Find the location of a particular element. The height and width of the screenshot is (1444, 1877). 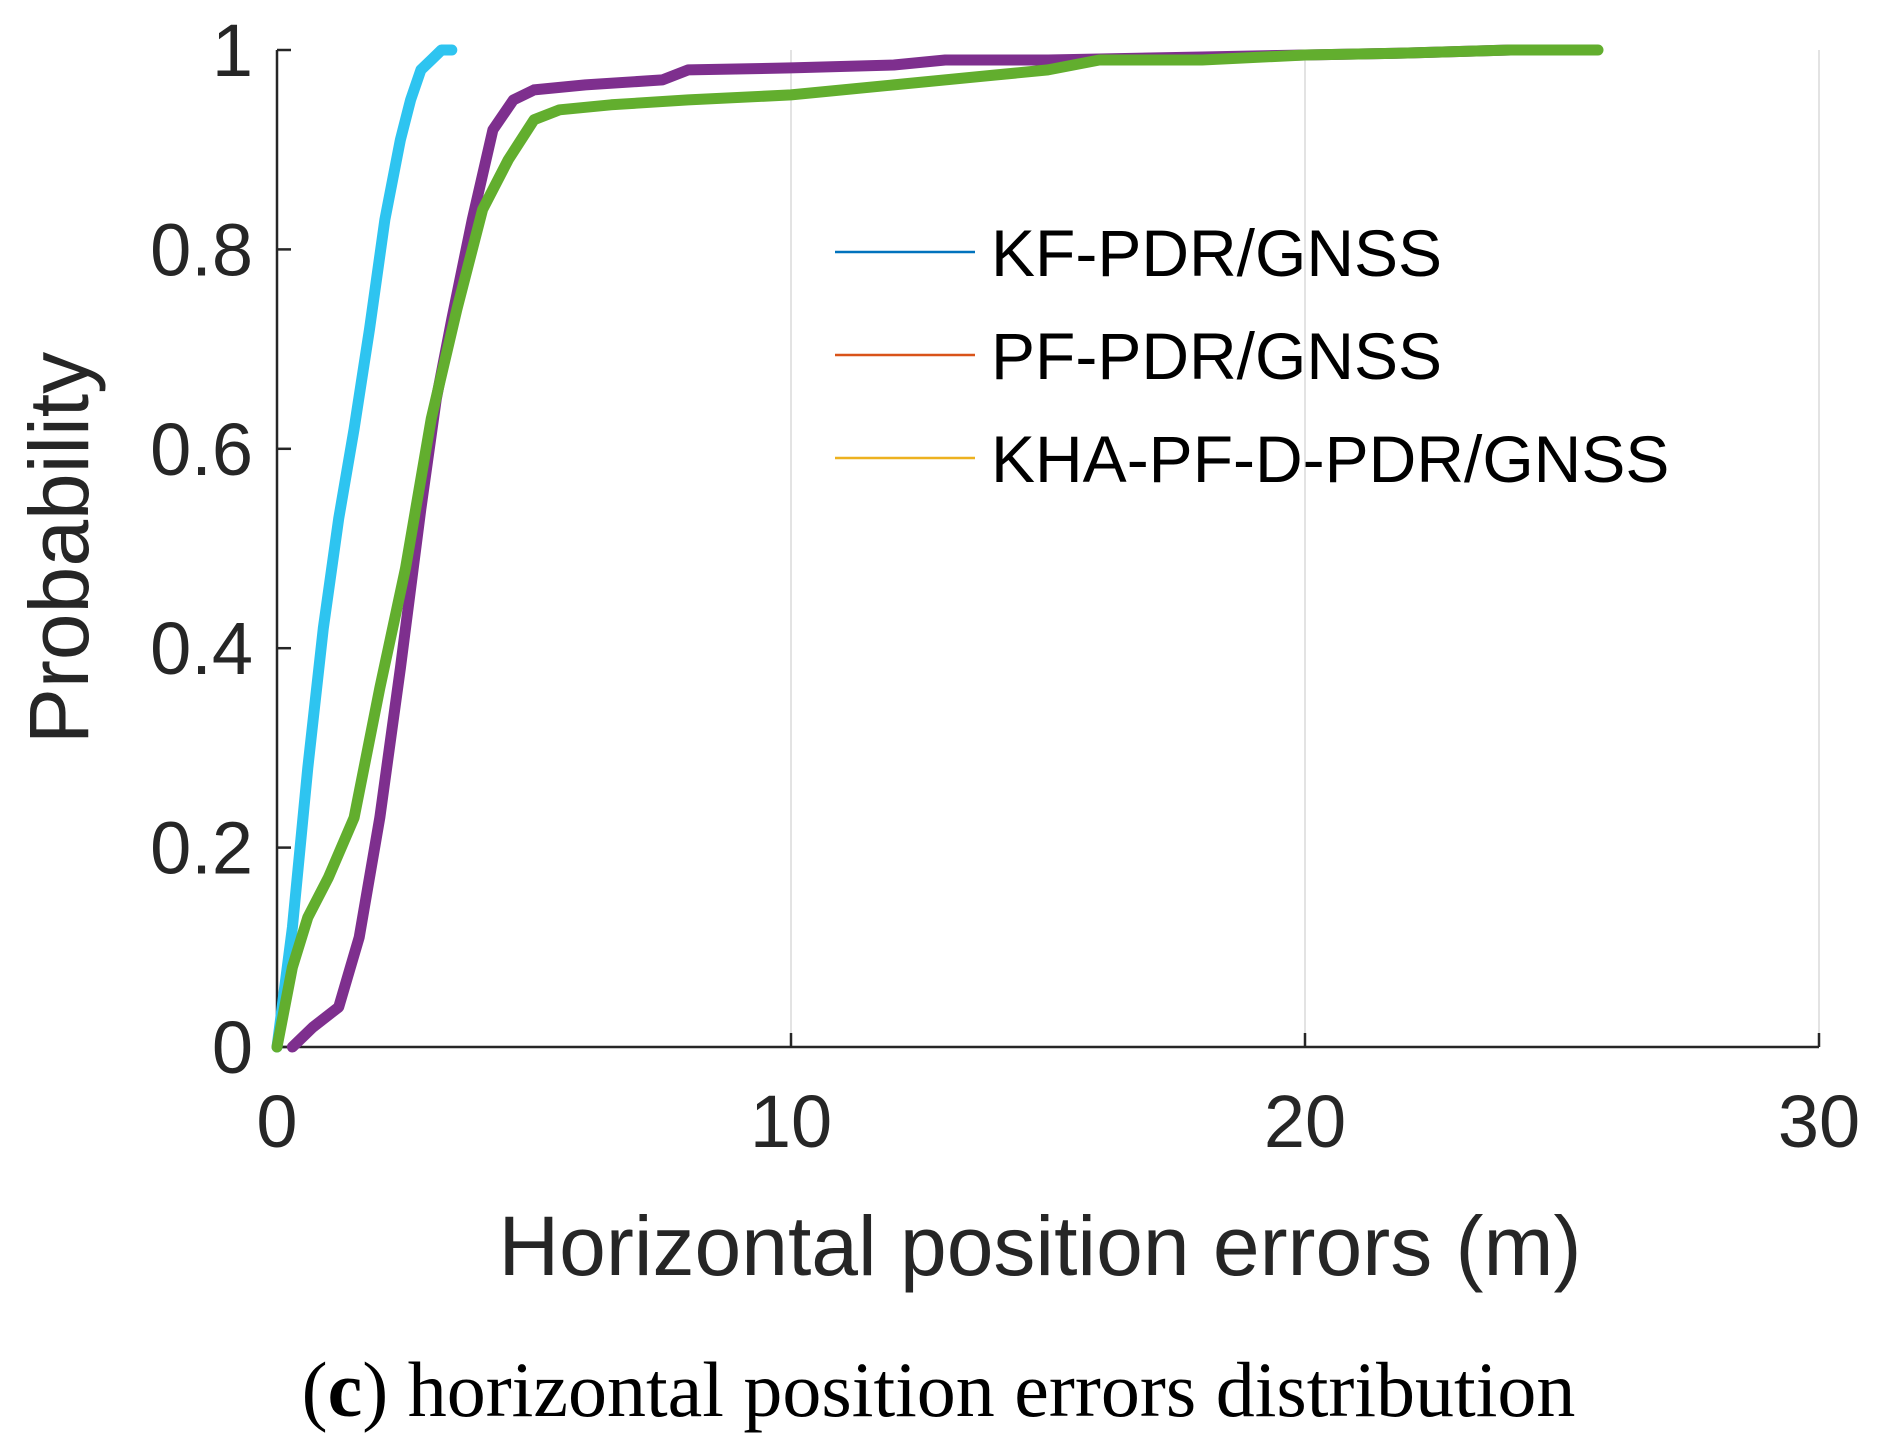

caption-text: horizontal position errors distribution is located at coordinates (982, 1389).